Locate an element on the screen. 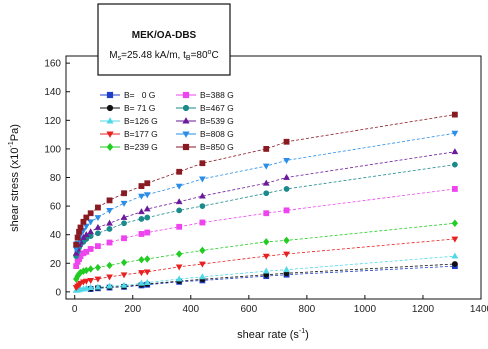 This screenshot has width=488, height=349. legend-item: B=808 G is located at coordinates (205, 134).